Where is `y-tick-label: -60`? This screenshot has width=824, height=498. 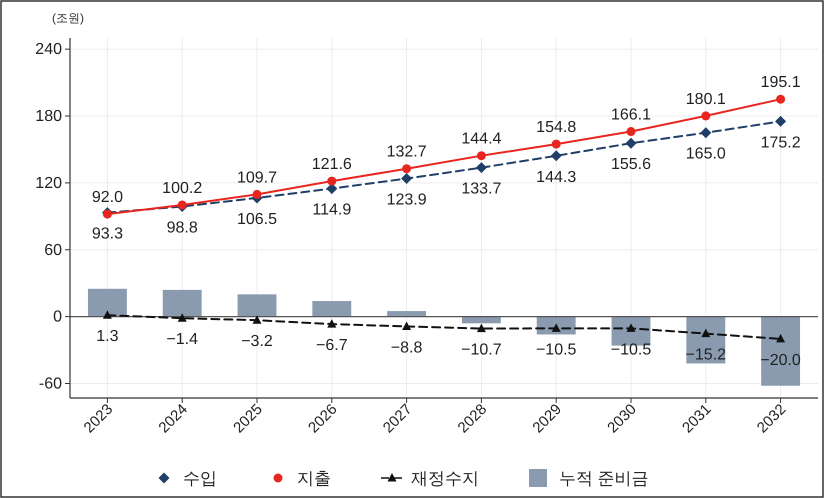
y-tick-label: -60 is located at coordinates (50, 384).